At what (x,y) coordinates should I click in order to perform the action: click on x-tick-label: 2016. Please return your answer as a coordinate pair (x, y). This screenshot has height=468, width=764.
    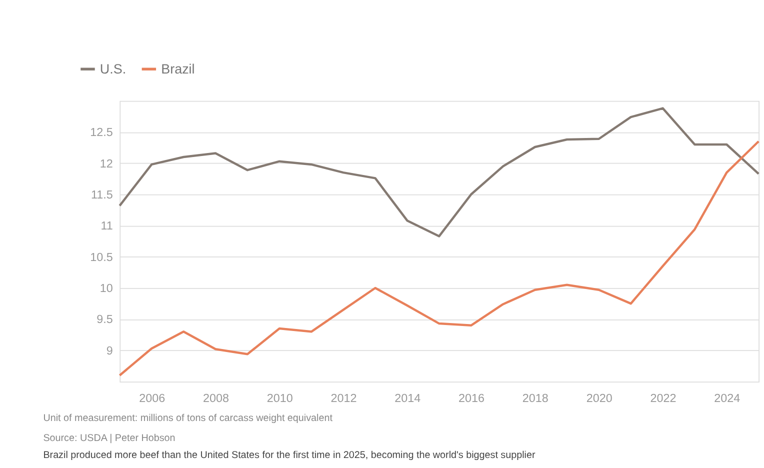
    Looking at the image, I should click on (471, 398).